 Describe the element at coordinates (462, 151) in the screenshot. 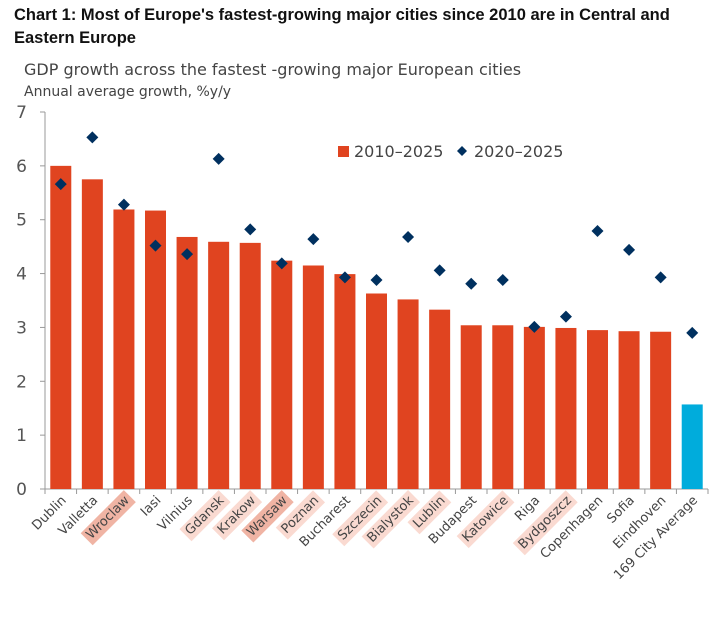

I see `legend-swatch-diamond` at that location.